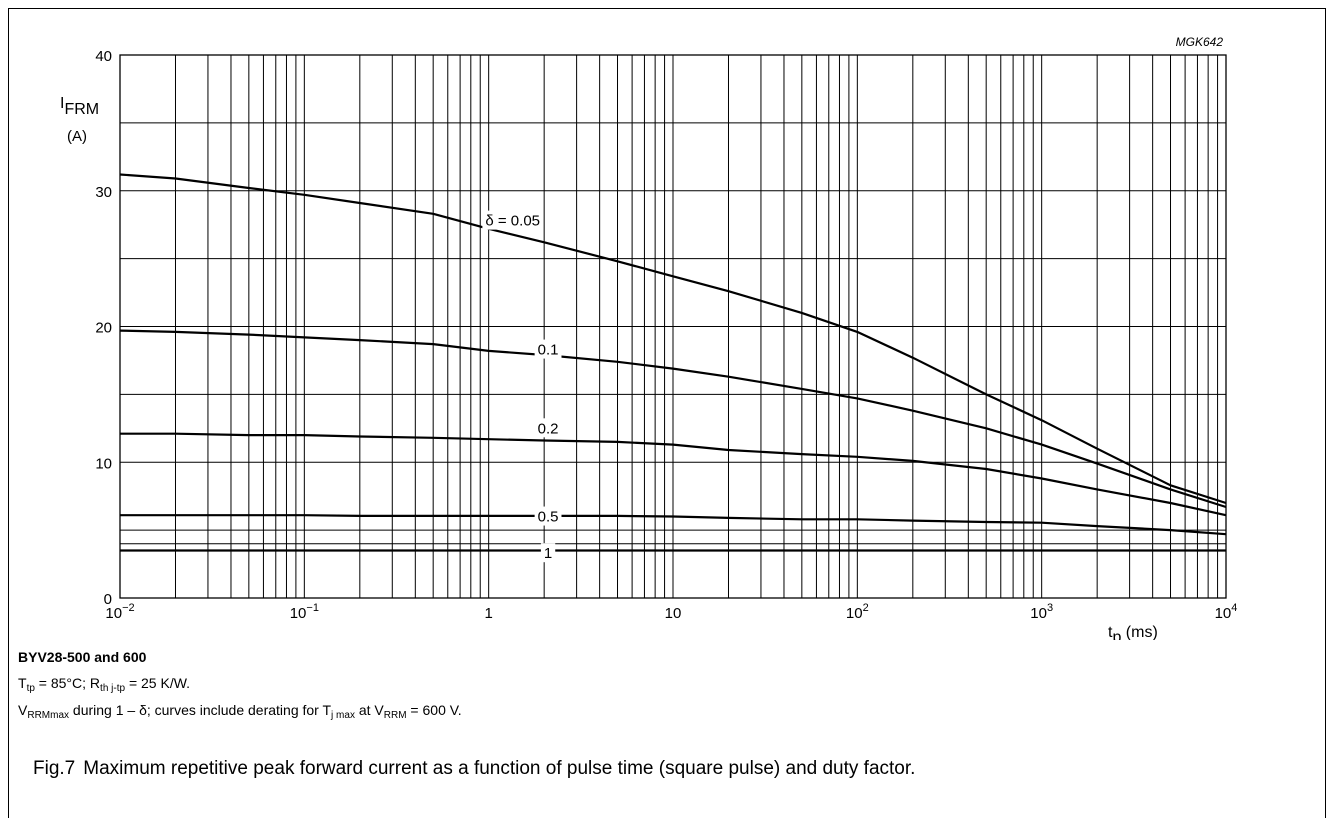 The height and width of the screenshot is (818, 1329). I want to click on r-value: = 25 K/W., so click(158, 683).